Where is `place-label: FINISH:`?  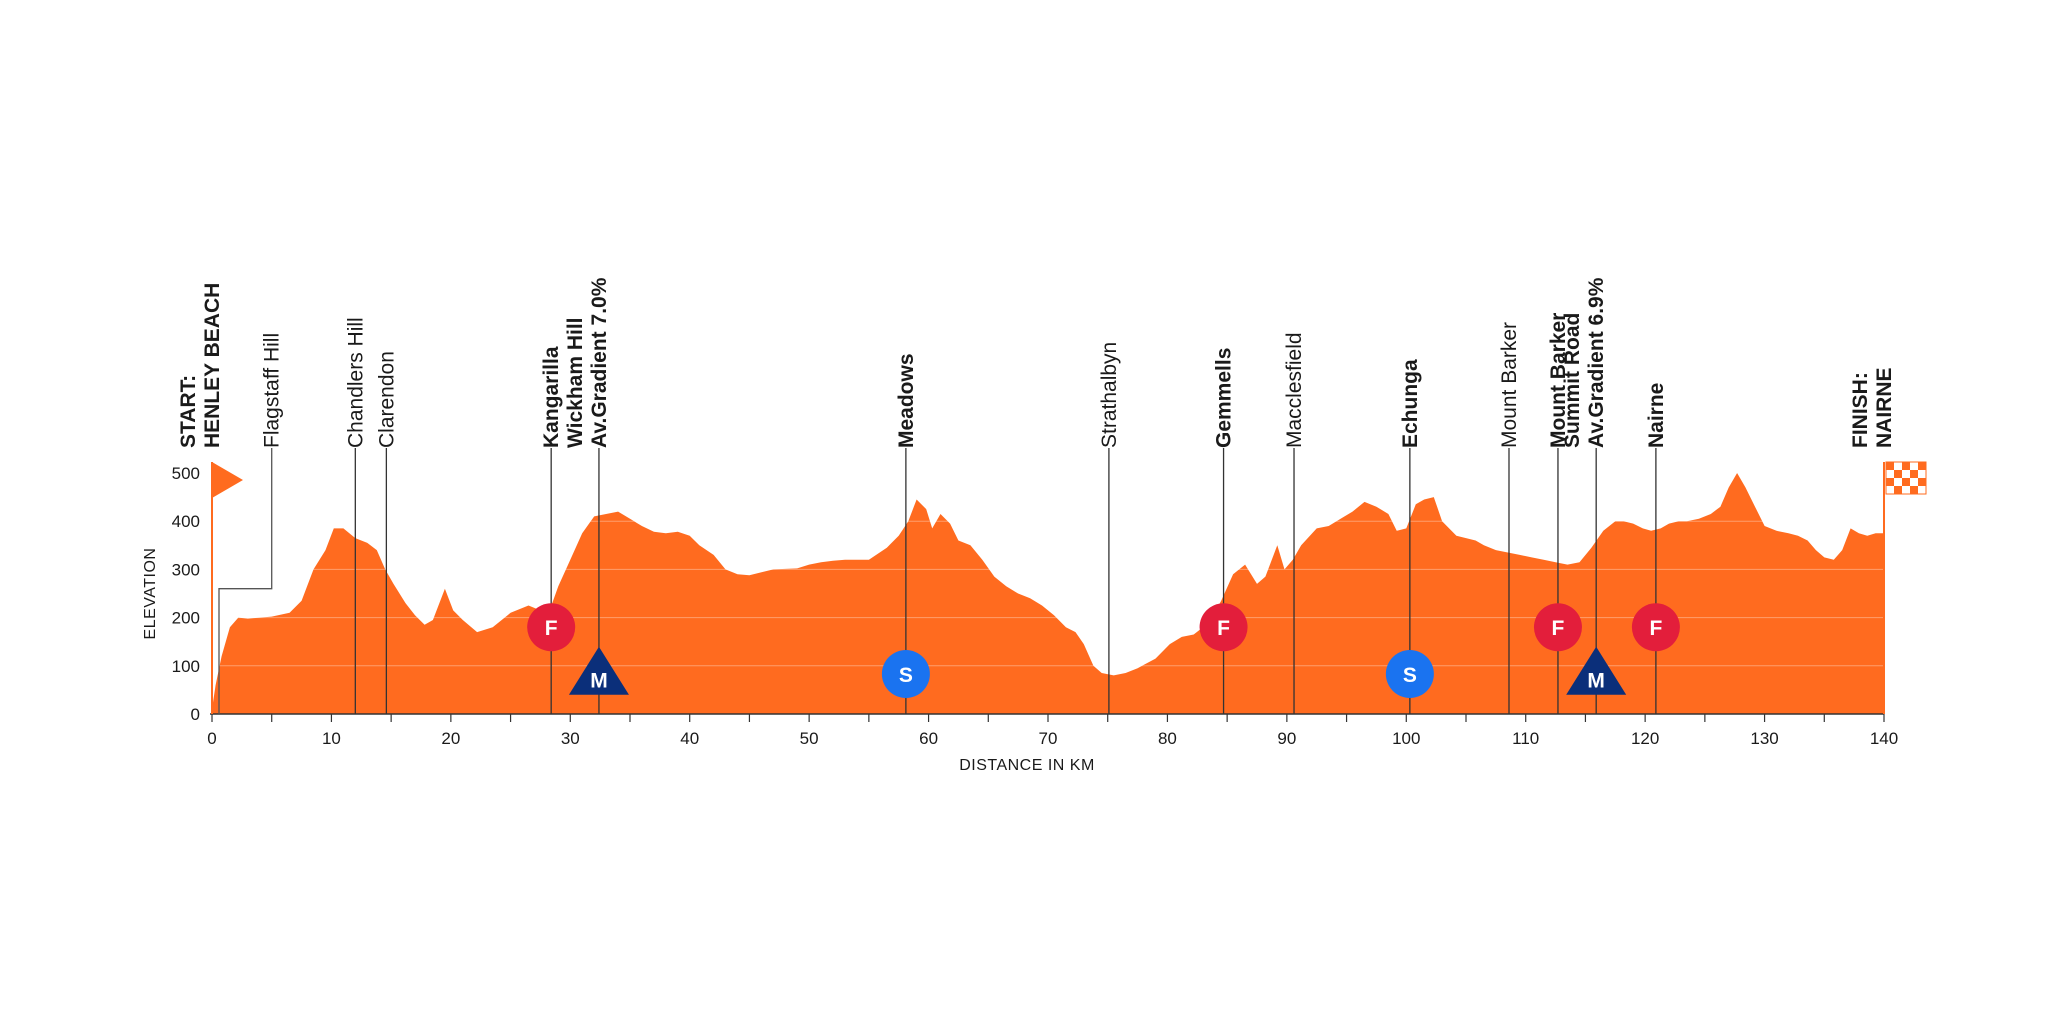 place-label: FINISH: is located at coordinates (1860, 410).